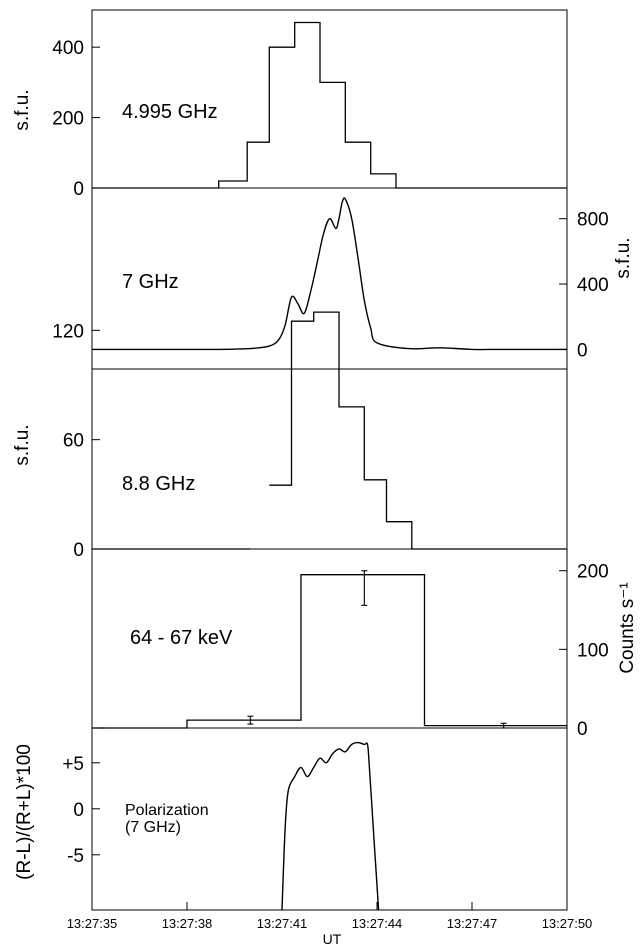 The image size is (641, 950). What do you see at coordinates (22, 444) in the screenshot?
I see `panel-3-ylabel: s.f.u.` at bounding box center [22, 444].